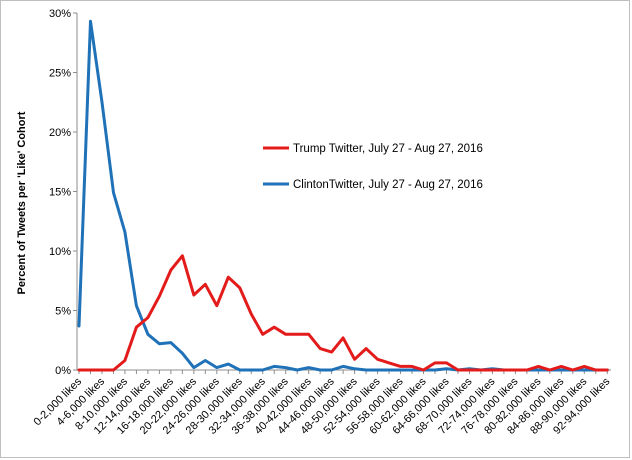 The image size is (632, 460). What do you see at coordinates (60, 252) in the screenshot?
I see `y-tick-label: 10%` at bounding box center [60, 252].